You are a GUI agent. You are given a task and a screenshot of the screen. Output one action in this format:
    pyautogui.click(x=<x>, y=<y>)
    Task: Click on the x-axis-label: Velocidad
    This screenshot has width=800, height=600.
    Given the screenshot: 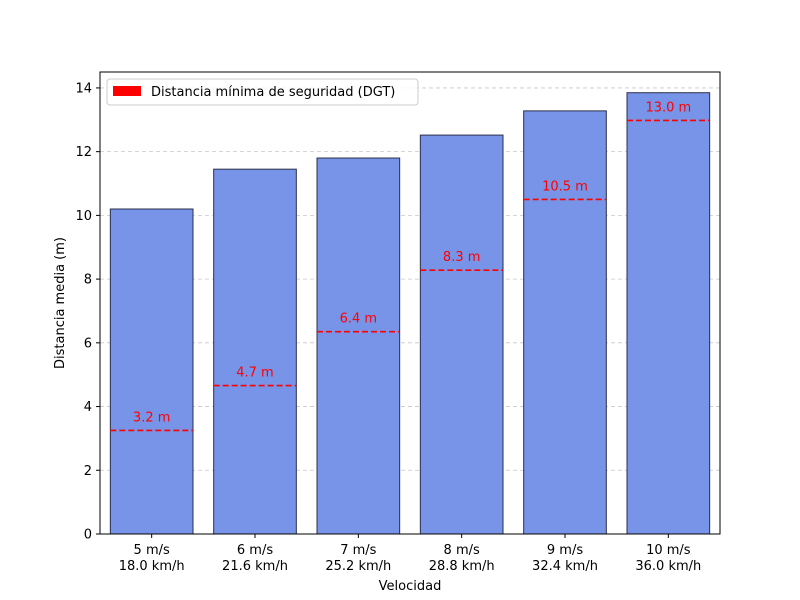 What is the action you would take?
    pyautogui.click(x=410, y=586)
    